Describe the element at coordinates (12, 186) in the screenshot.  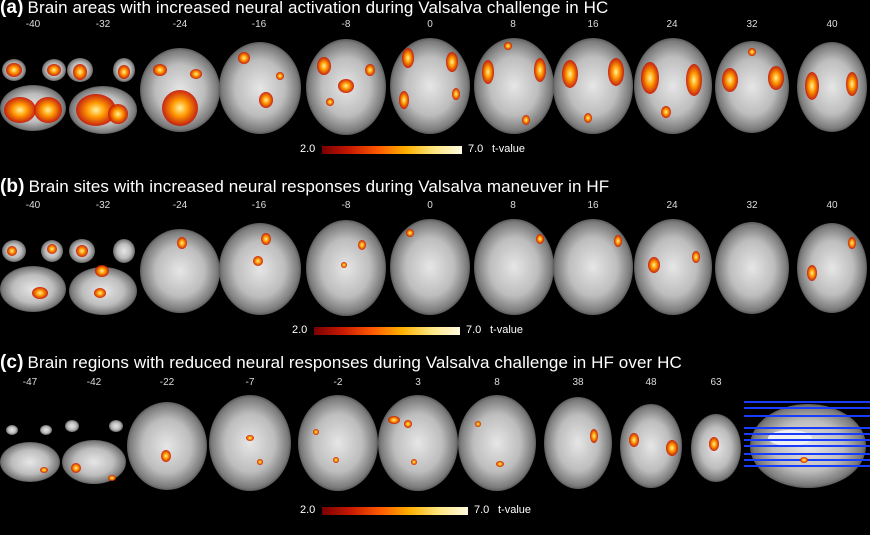
I see `panel-b-letter: (b)` at that location.